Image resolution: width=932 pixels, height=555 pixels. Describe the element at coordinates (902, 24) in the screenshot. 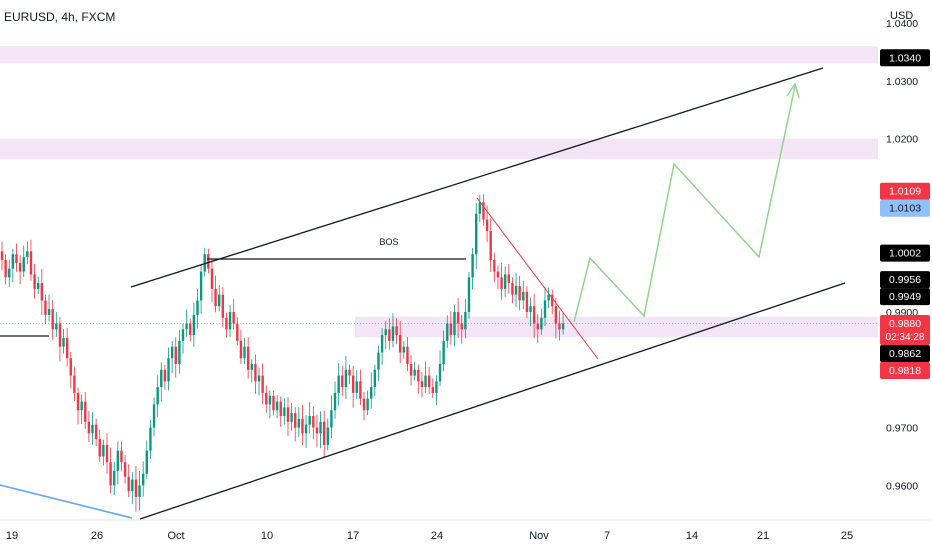

I see `y-tick-label: 1.0400` at that location.